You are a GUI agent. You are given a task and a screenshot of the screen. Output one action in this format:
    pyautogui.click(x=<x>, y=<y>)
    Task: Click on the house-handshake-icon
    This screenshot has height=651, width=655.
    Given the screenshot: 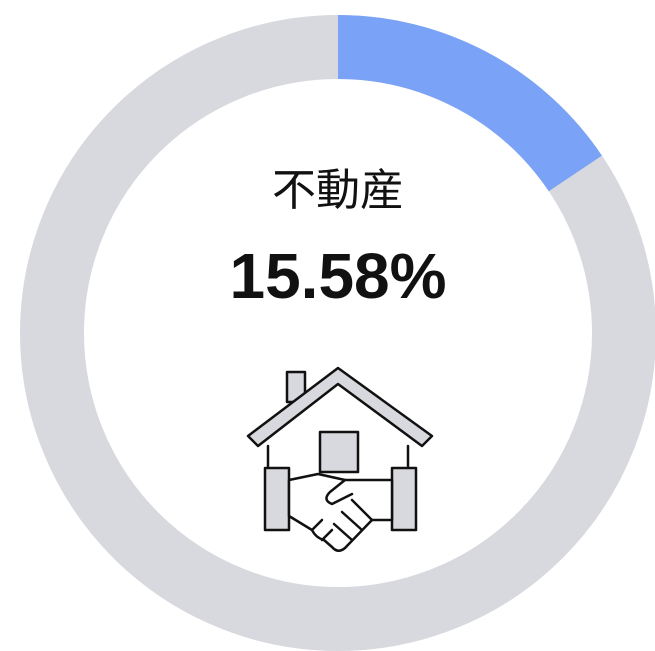 What is the action you would take?
    pyautogui.click(x=340, y=459)
    